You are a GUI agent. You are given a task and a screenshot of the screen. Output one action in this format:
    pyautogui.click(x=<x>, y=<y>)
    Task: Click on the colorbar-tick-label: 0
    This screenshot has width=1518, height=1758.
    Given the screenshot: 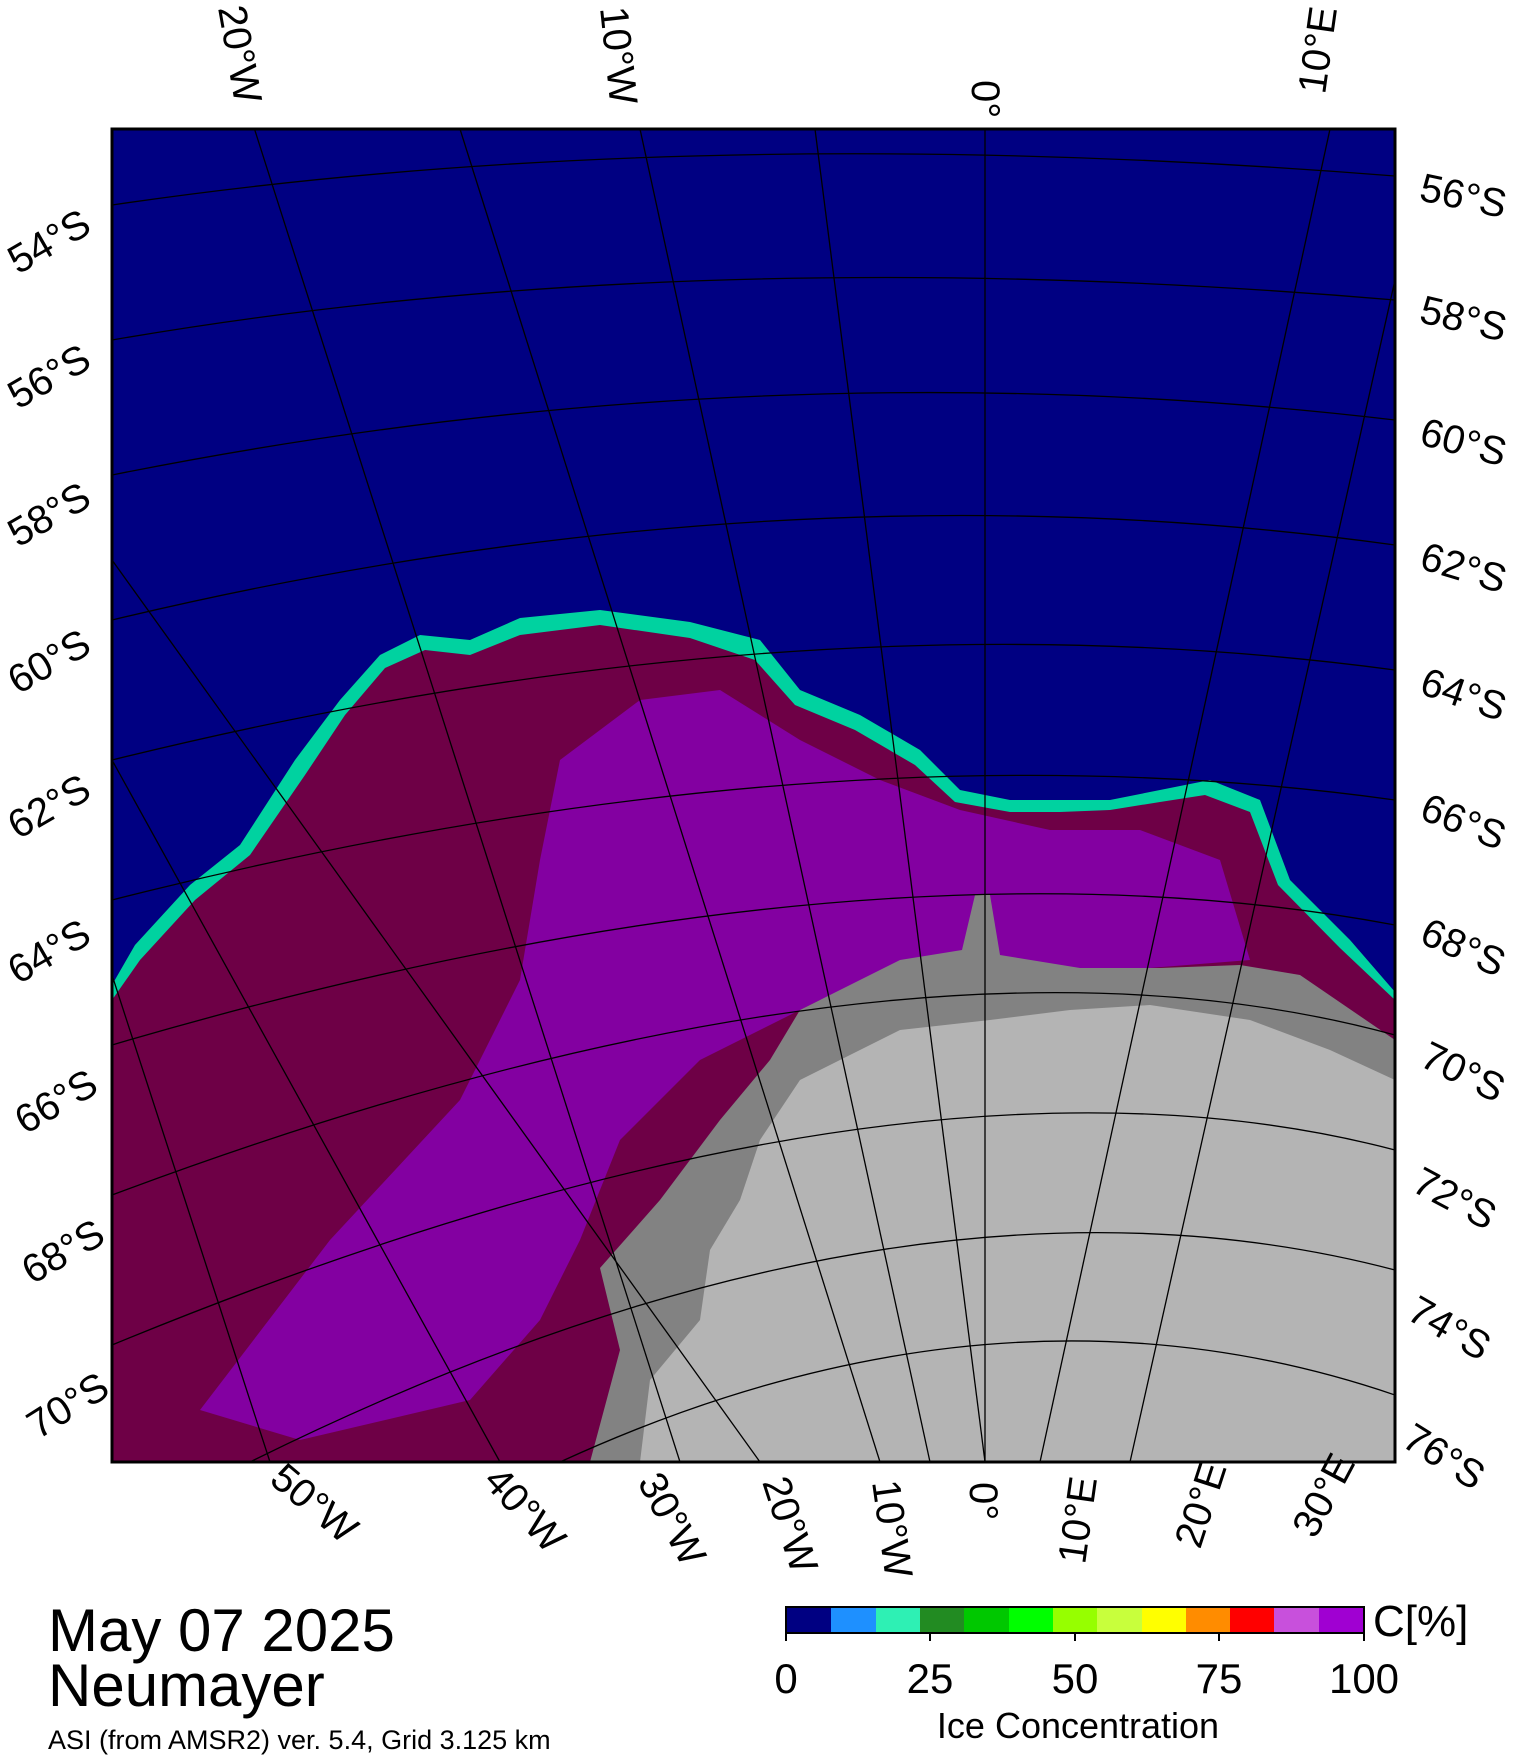 What is the action you would take?
    pyautogui.click(x=786, y=1678)
    